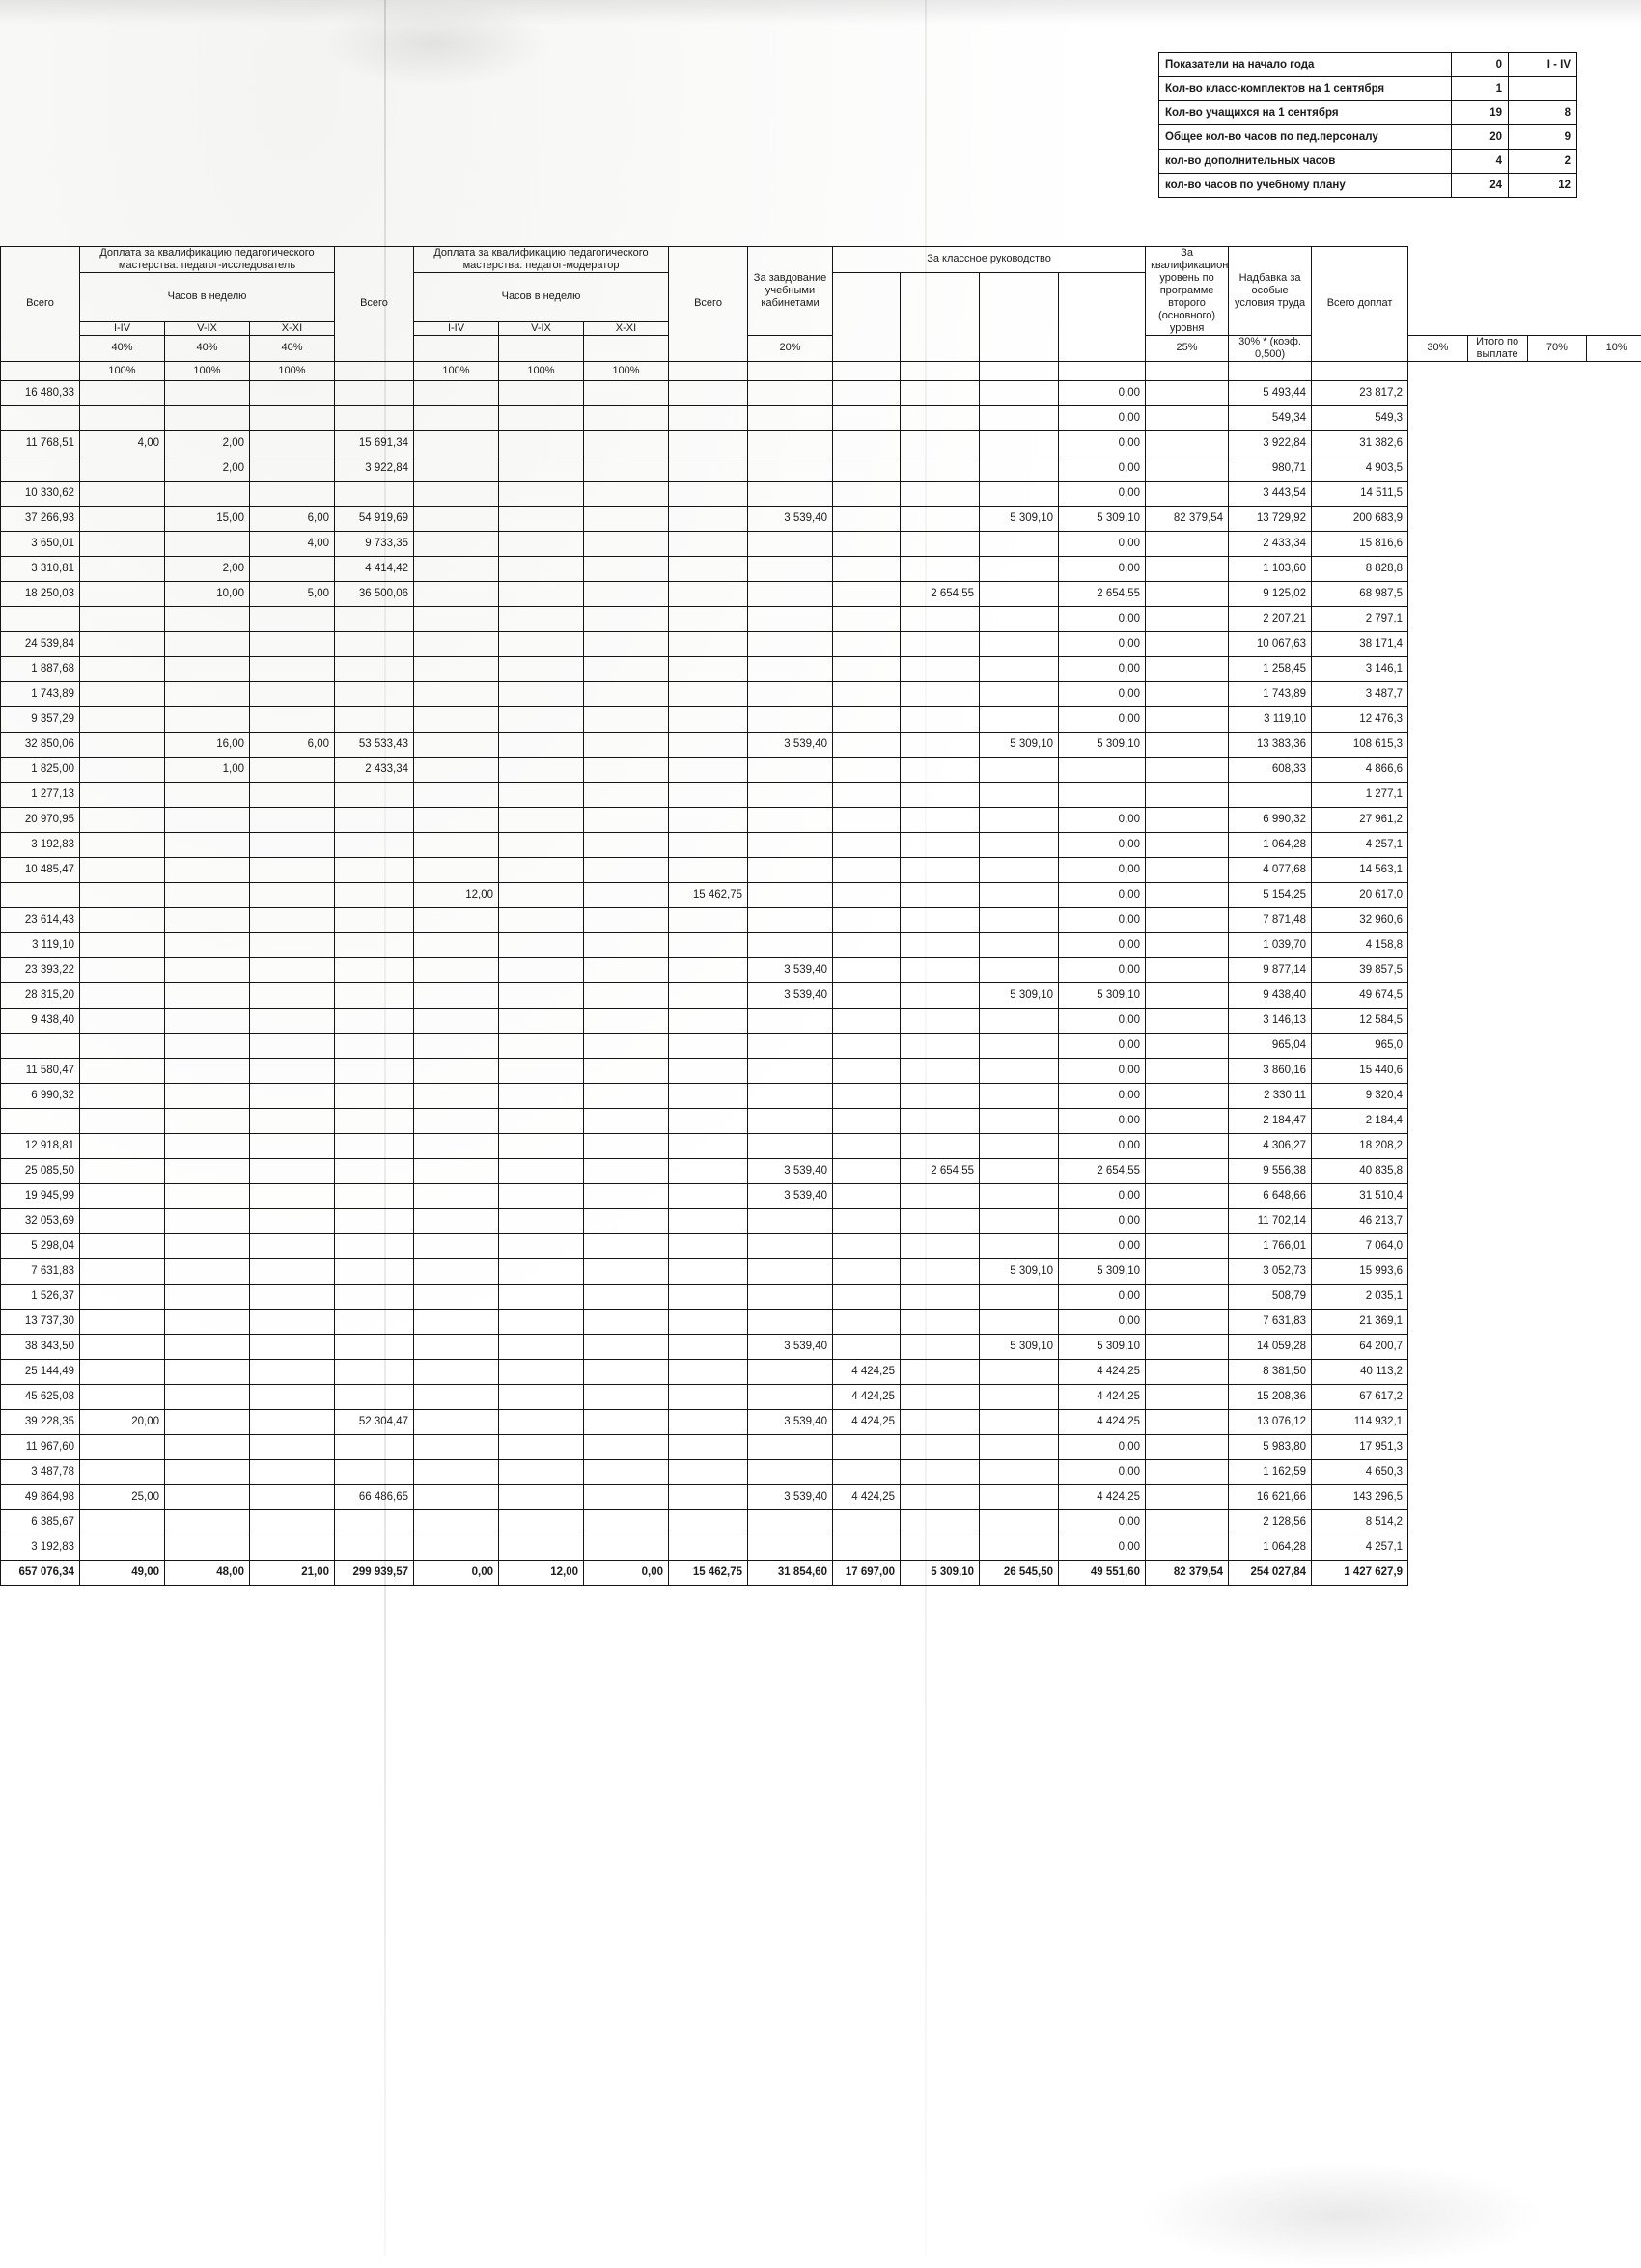 This screenshot has width=1641, height=2268. I want to click on cell-total-r, so click(40, 468).